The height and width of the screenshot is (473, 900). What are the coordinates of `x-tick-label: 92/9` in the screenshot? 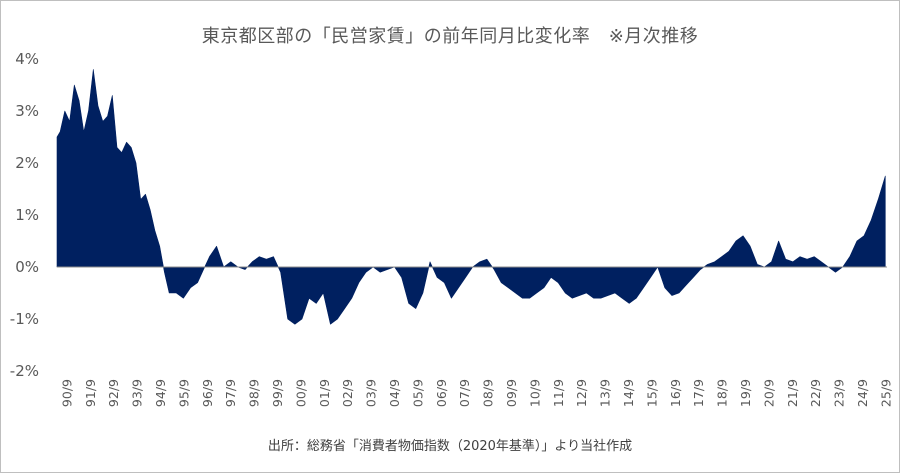 It's located at (113, 393).